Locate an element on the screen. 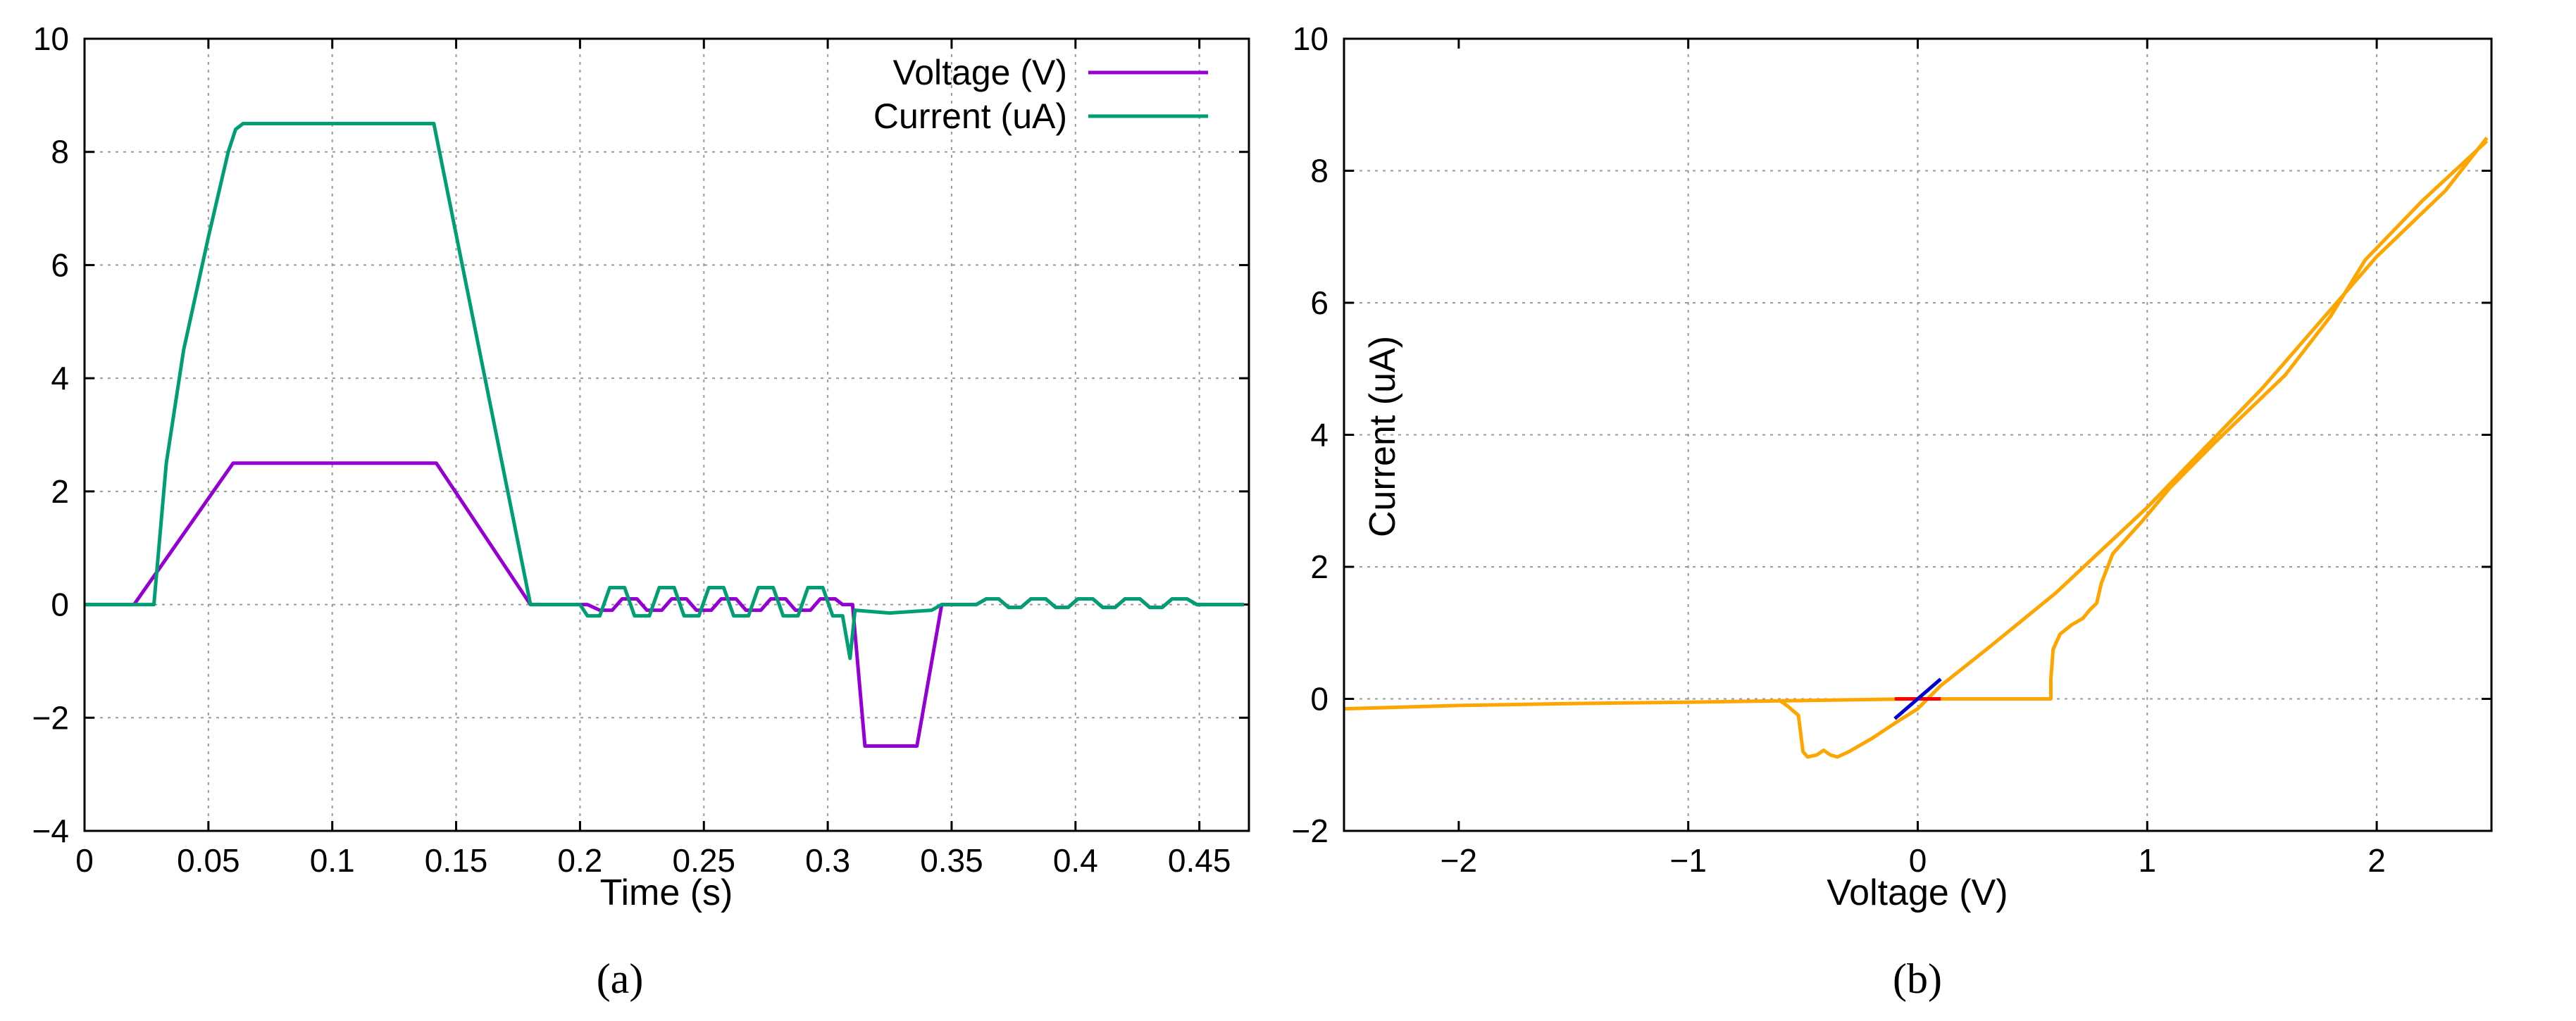  legend-label-current: Current (uA) is located at coordinates (970, 116).